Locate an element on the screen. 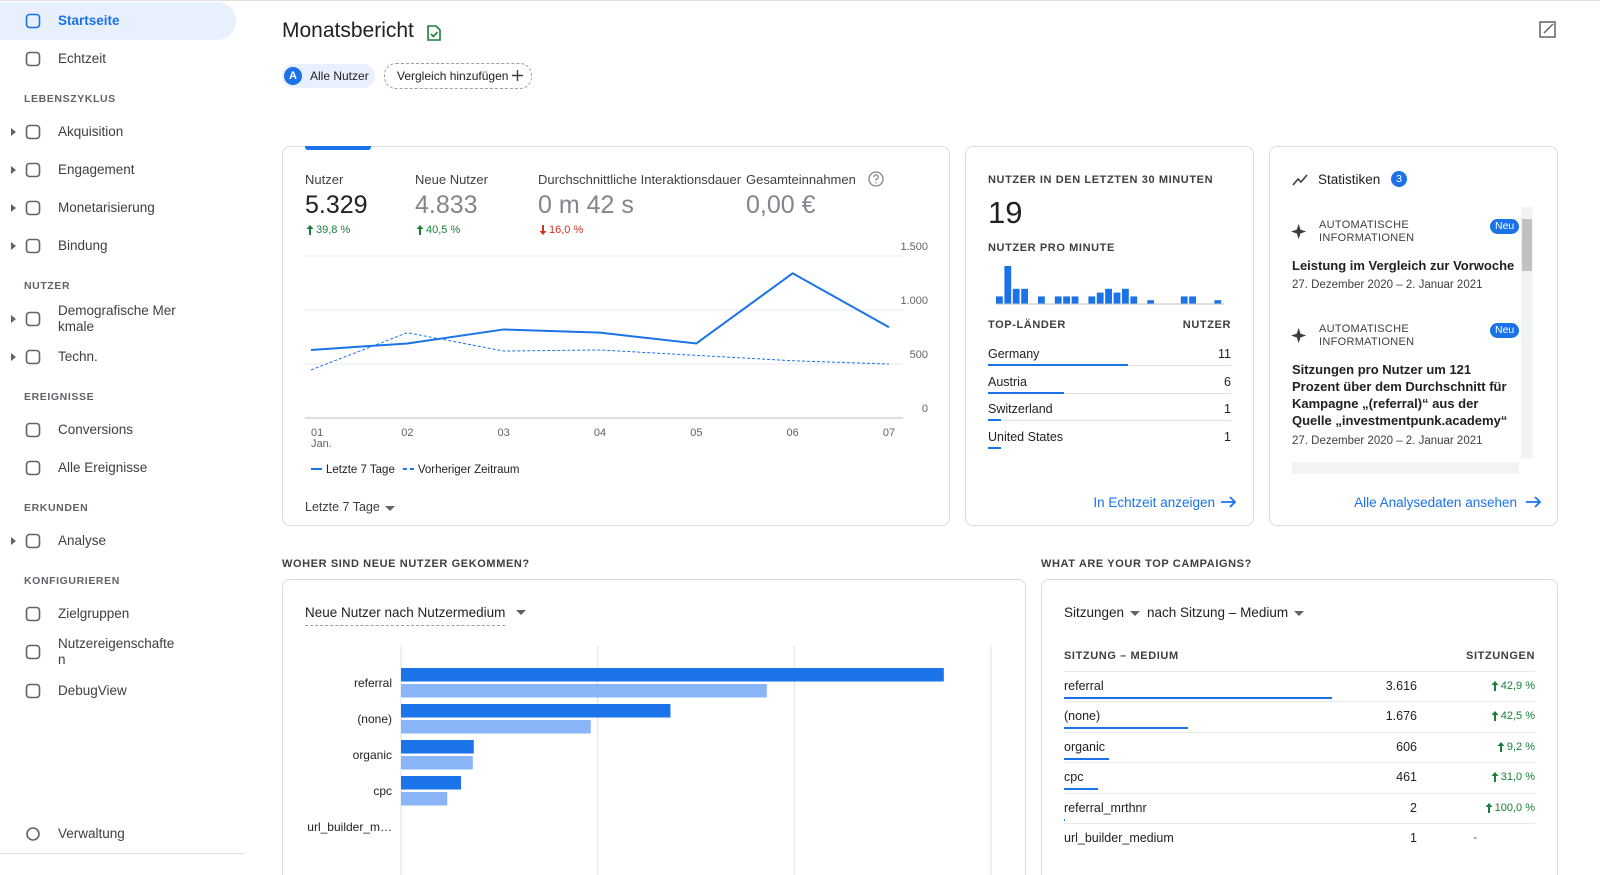 The width and height of the screenshot is (1600, 875). medium-name: organic is located at coordinates (1084, 747).